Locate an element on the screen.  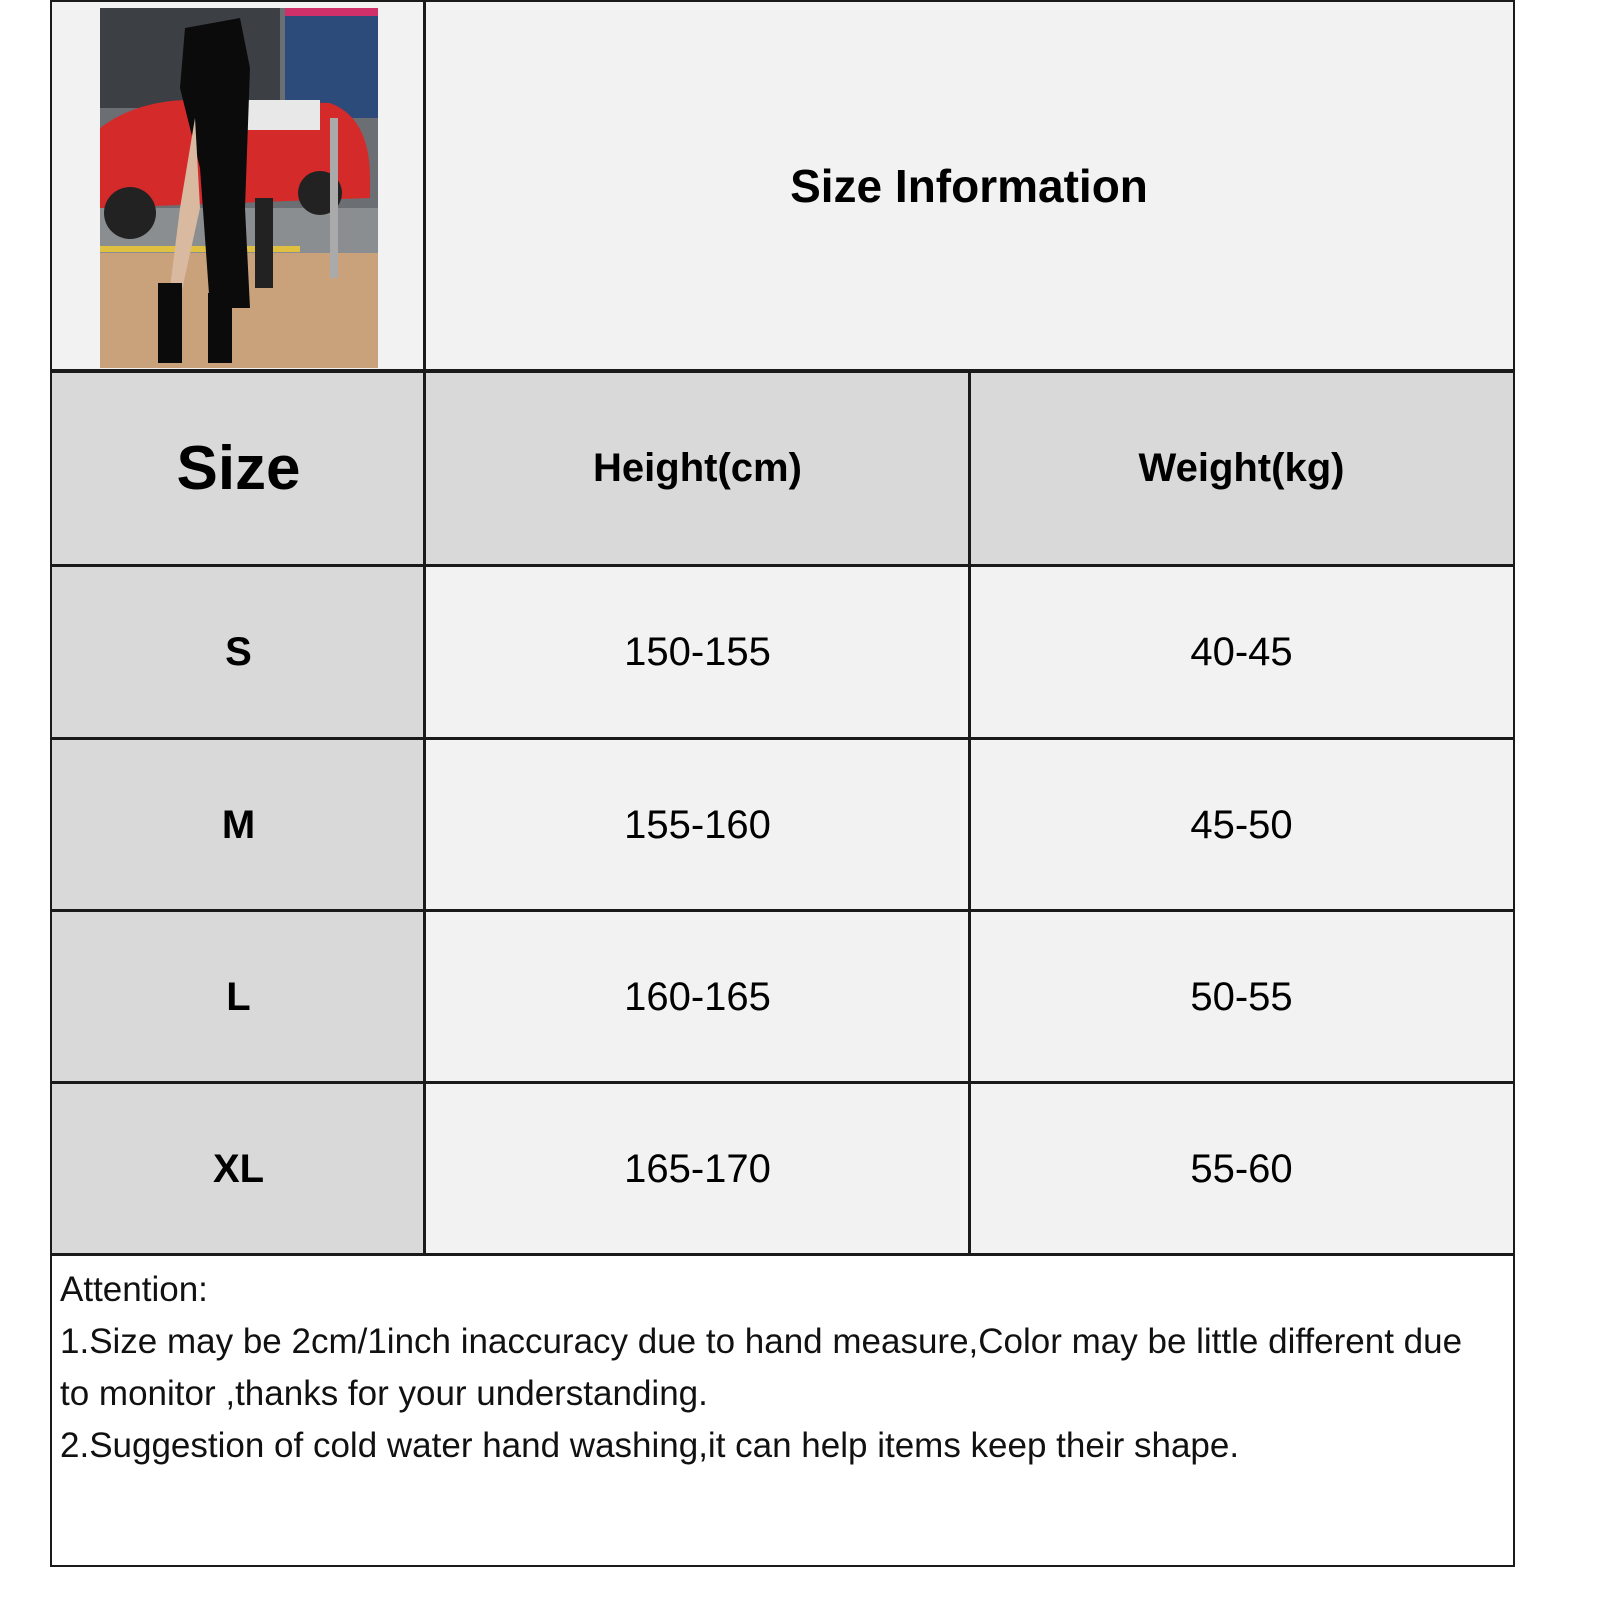
size-cell: S is located at coordinates (238, 652).